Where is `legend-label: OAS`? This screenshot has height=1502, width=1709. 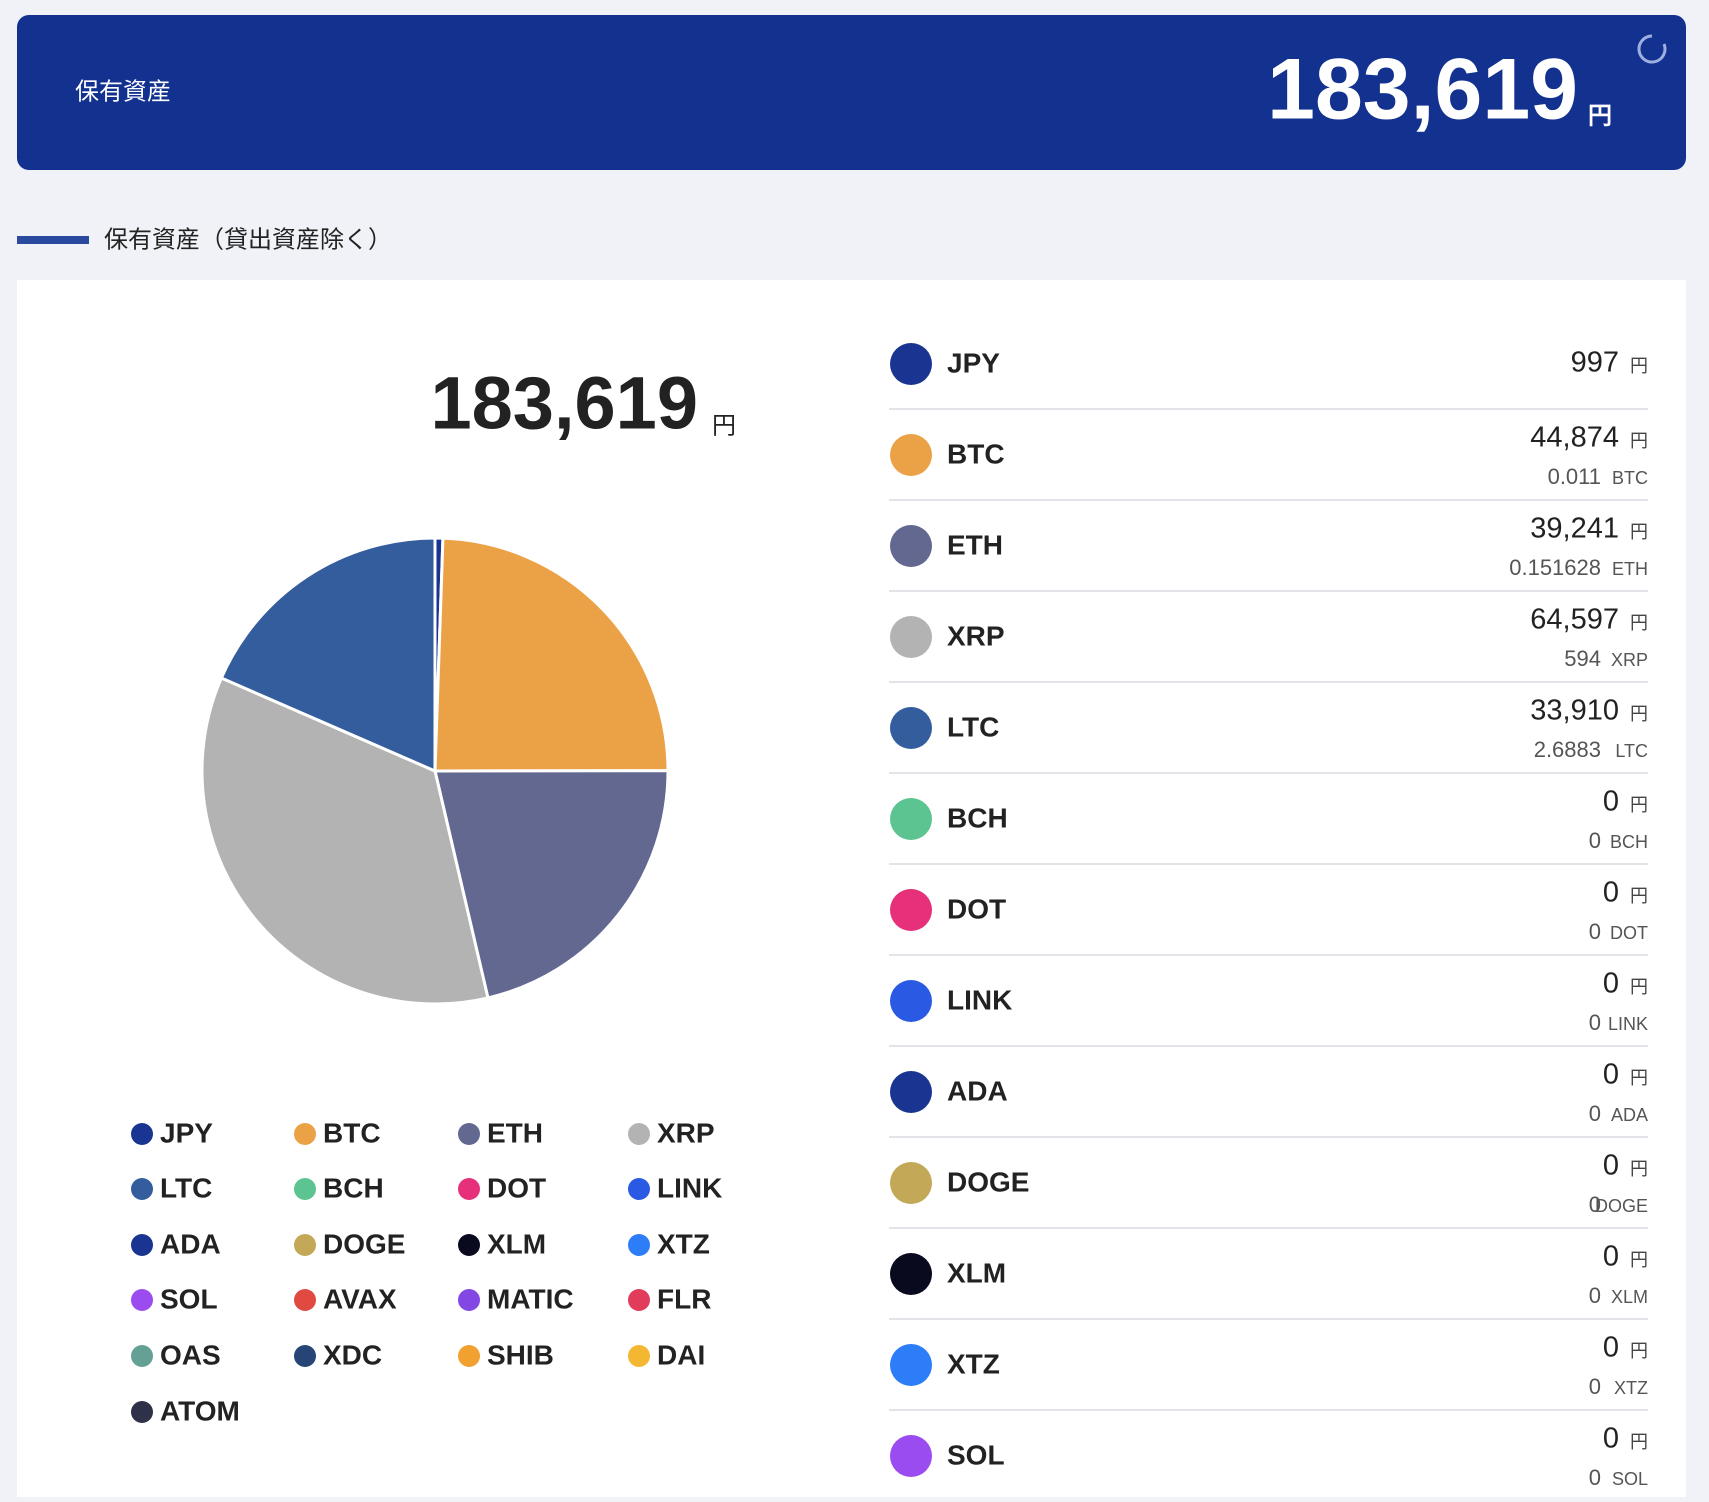 legend-label: OAS is located at coordinates (190, 1354).